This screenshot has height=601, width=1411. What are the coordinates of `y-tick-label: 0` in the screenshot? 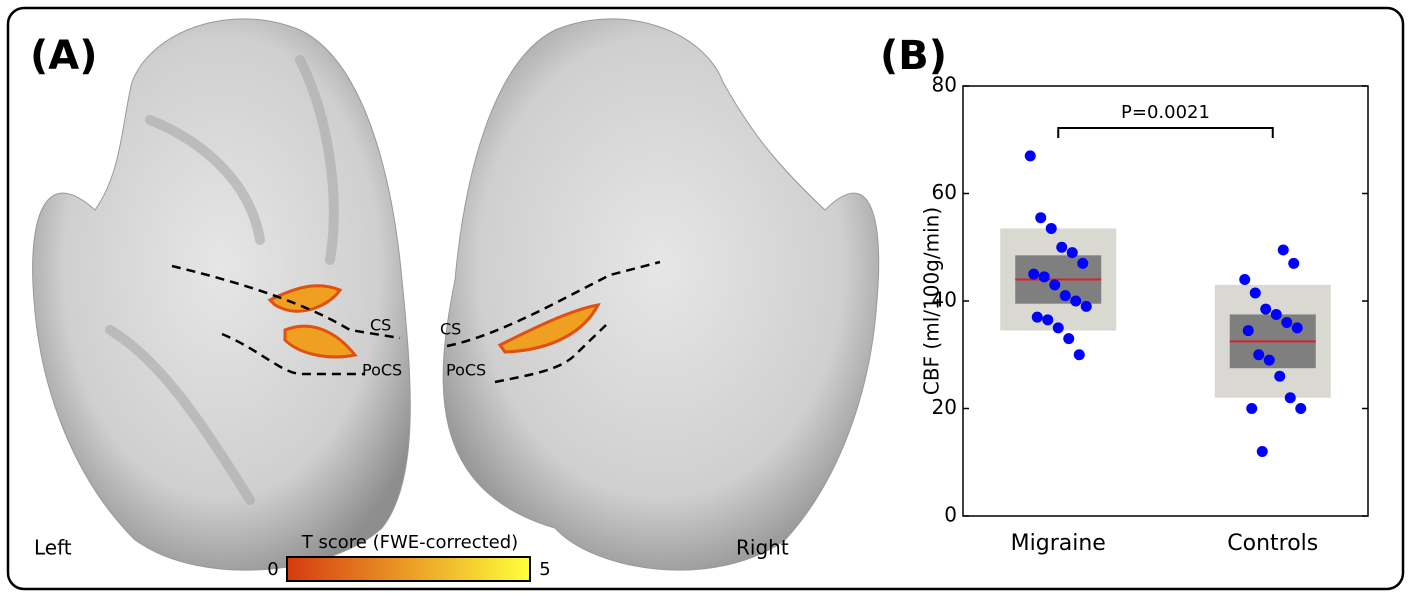 It's located at (950, 515).